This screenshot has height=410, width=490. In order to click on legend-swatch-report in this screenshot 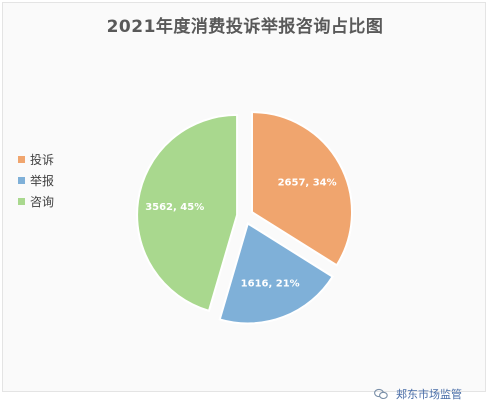, I will do `click(21, 180)`.